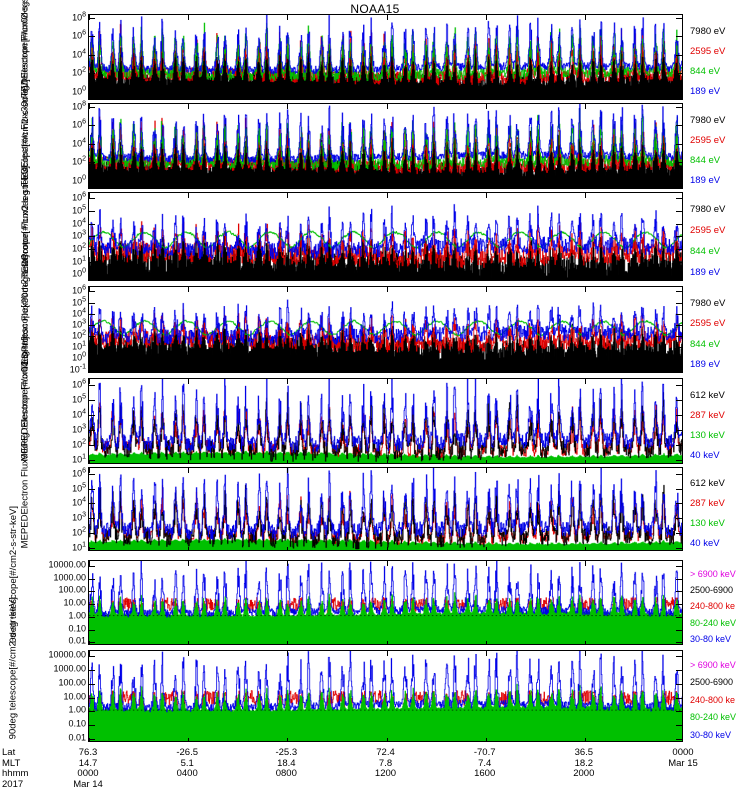  What do you see at coordinates (77, 737) in the screenshot?
I see `y-tick: 0.01` at bounding box center [77, 737].